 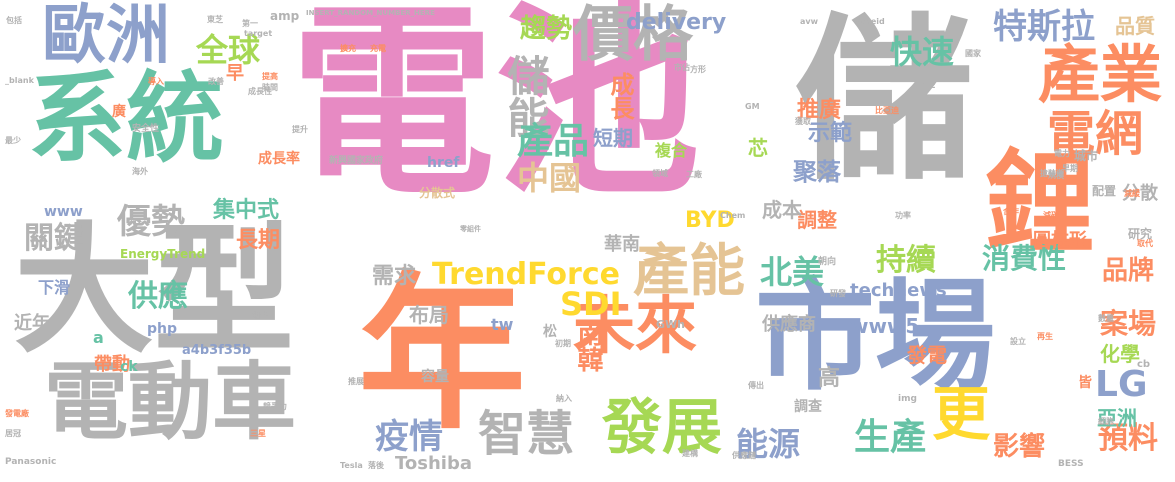 I want to click on cloud-word: 搶裝潮, so click(x=1052, y=173).